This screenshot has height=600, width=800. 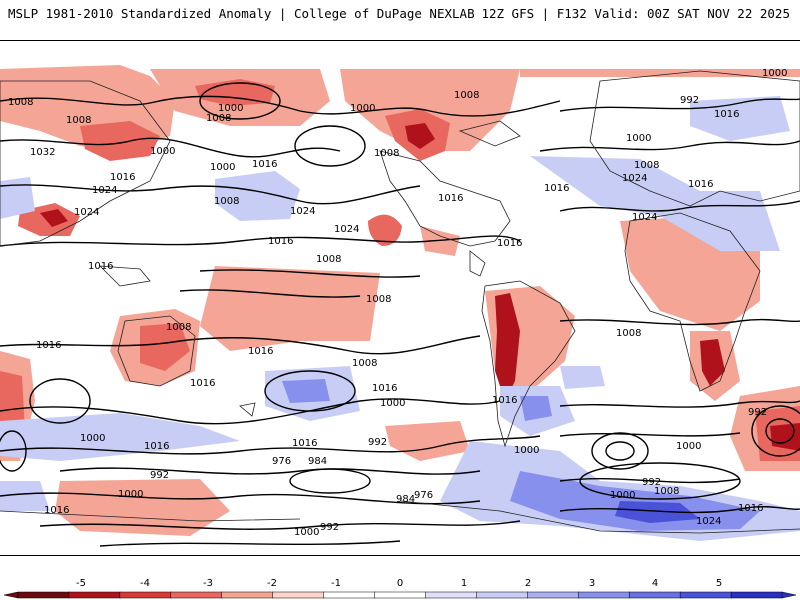 What do you see at coordinates (719, 583) in the screenshot?
I see `colorbar-tick-label: 5` at bounding box center [719, 583].